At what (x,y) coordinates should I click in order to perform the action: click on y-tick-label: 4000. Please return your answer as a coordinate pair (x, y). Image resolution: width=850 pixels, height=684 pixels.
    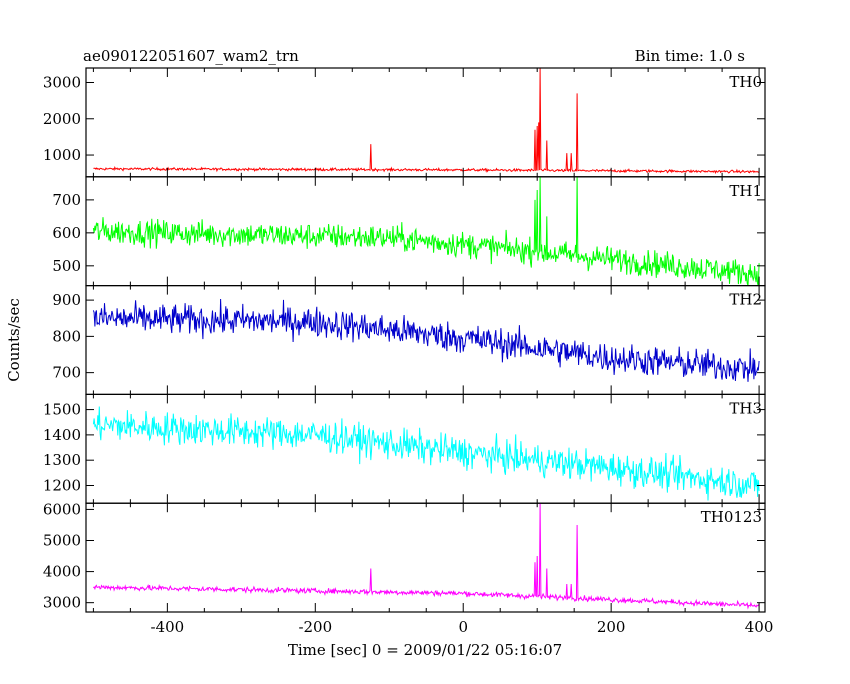
    Looking at the image, I should click on (62, 572).